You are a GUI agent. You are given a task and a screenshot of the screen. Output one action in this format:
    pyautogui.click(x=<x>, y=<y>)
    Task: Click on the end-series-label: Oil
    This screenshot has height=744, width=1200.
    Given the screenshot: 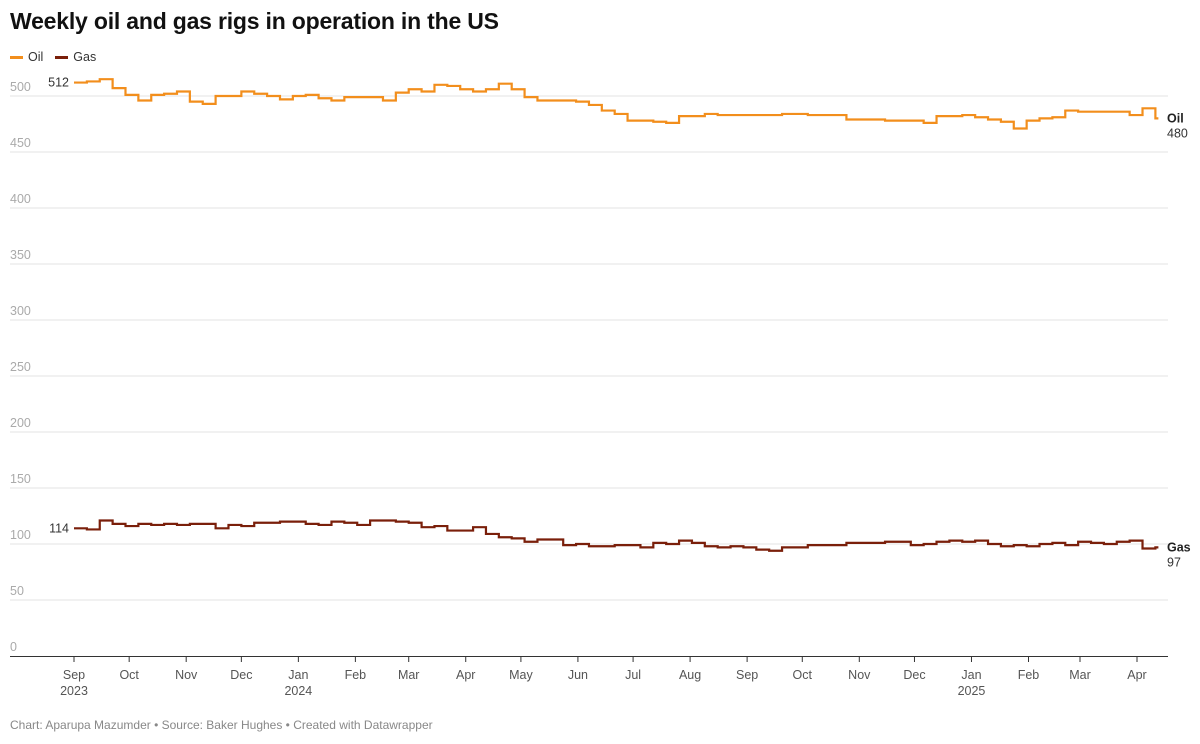 What is the action you would take?
    pyautogui.click(x=1175, y=118)
    